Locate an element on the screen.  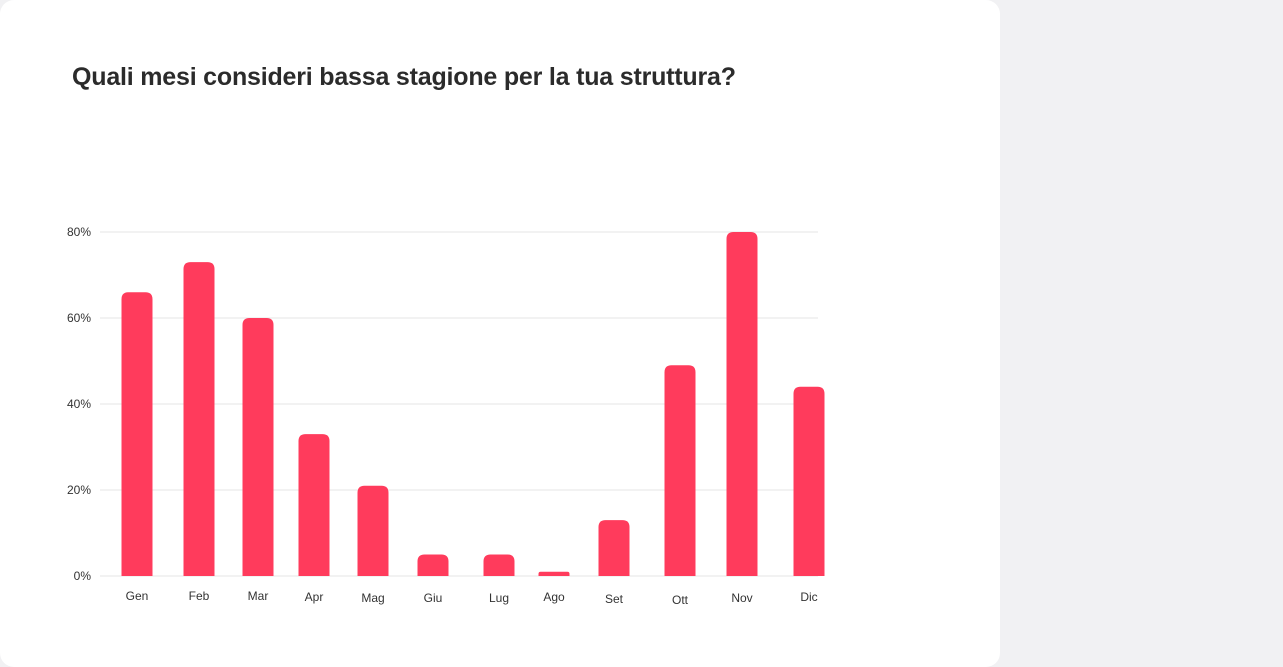
bar-set is located at coordinates (614, 548).